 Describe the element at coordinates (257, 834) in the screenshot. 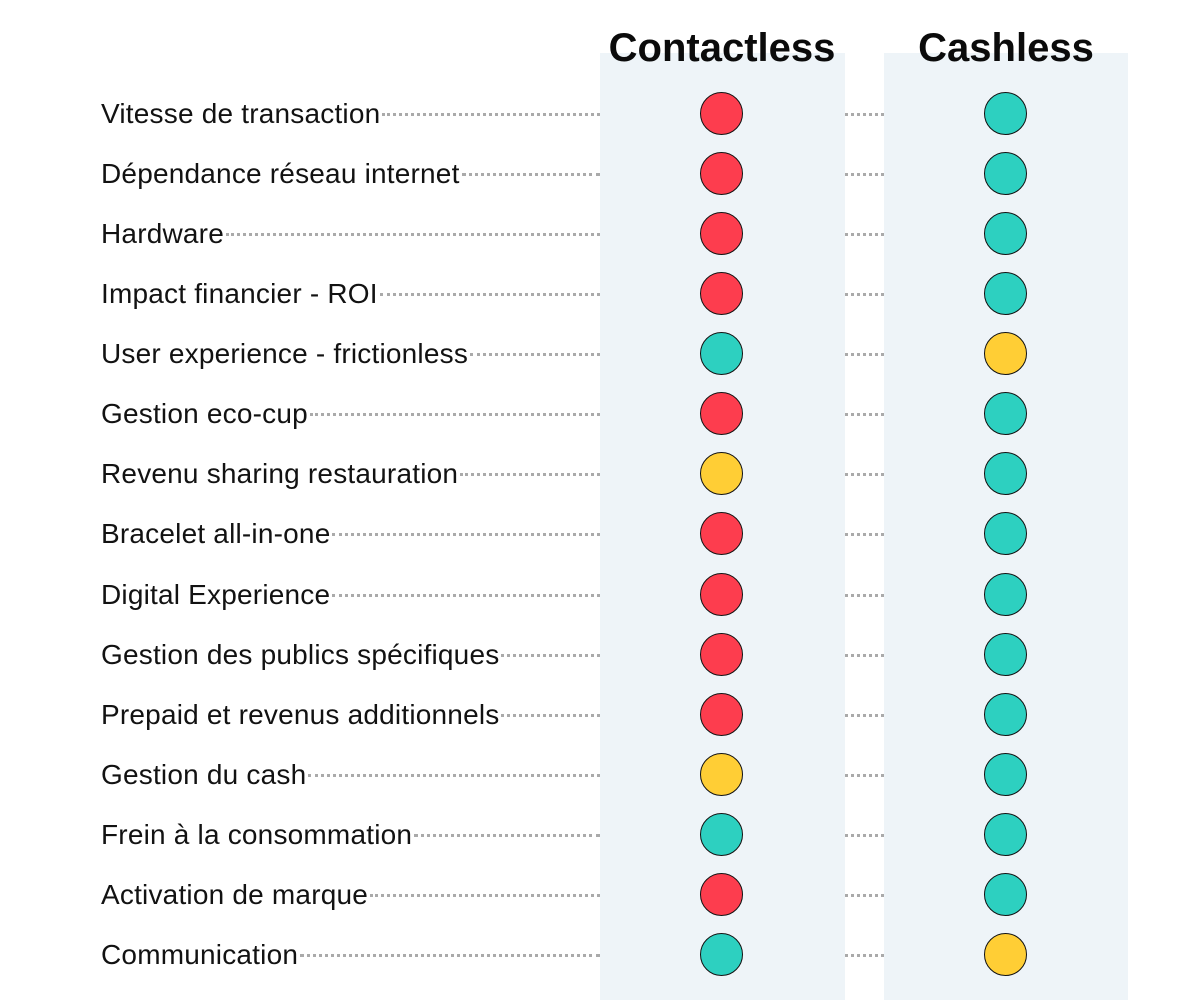

I see `criteria-label: Frein à la consommation` at that location.